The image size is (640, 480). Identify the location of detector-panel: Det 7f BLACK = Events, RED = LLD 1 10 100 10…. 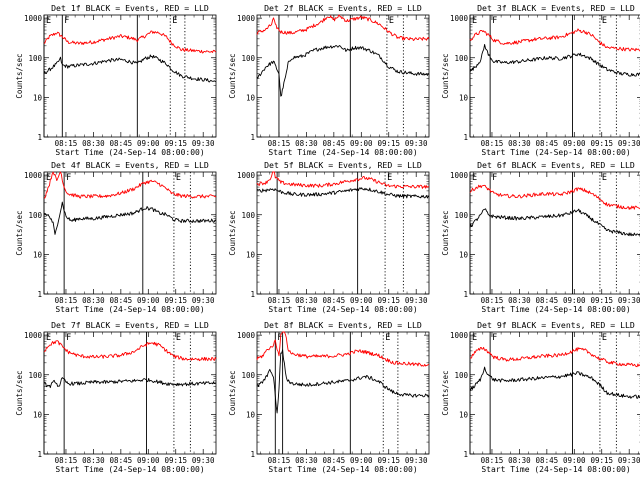
(116, 397).